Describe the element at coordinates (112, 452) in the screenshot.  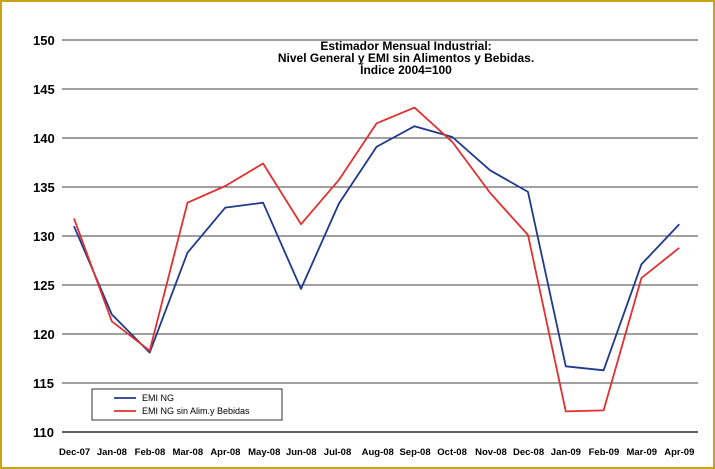
I see `x-tick-label: Jan-08` at that location.